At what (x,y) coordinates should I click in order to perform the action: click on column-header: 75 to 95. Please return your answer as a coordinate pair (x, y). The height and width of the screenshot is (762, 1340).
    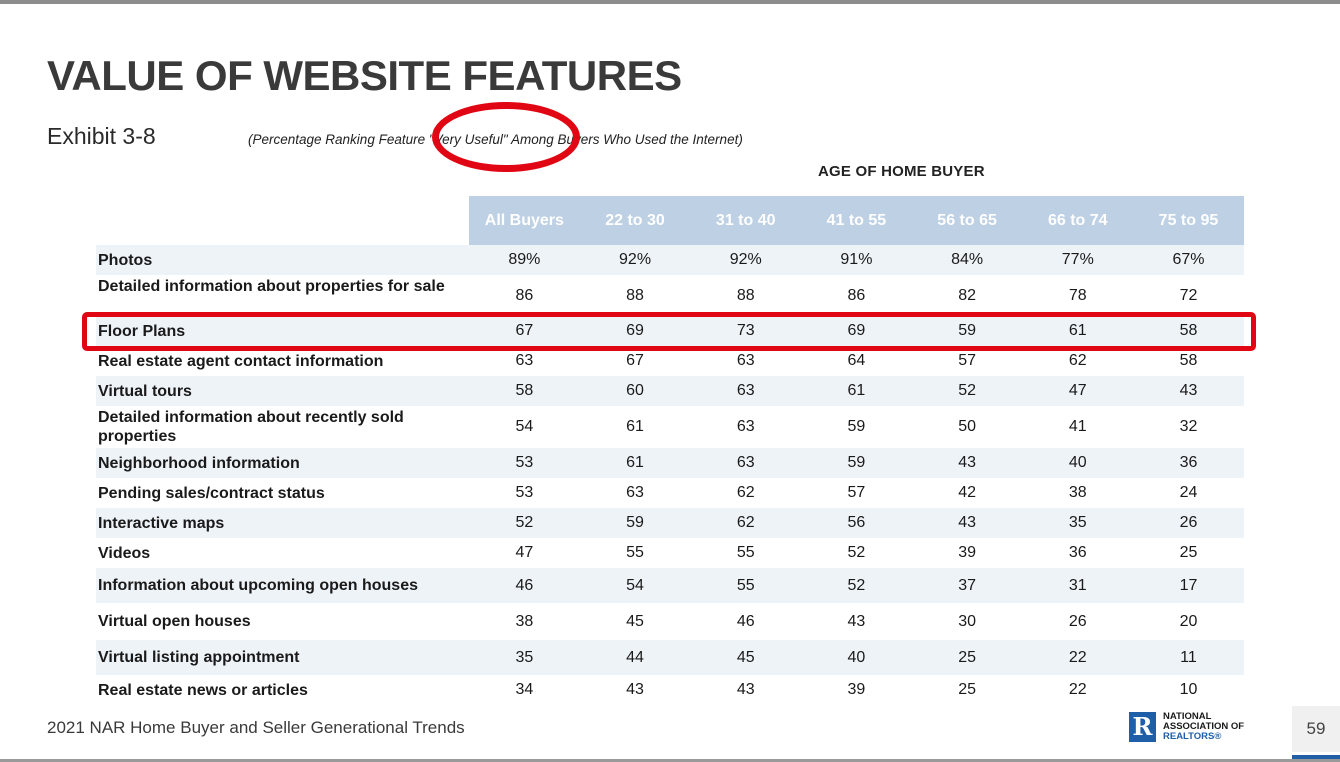
    Looking at the image, I should click on (1188, 220).